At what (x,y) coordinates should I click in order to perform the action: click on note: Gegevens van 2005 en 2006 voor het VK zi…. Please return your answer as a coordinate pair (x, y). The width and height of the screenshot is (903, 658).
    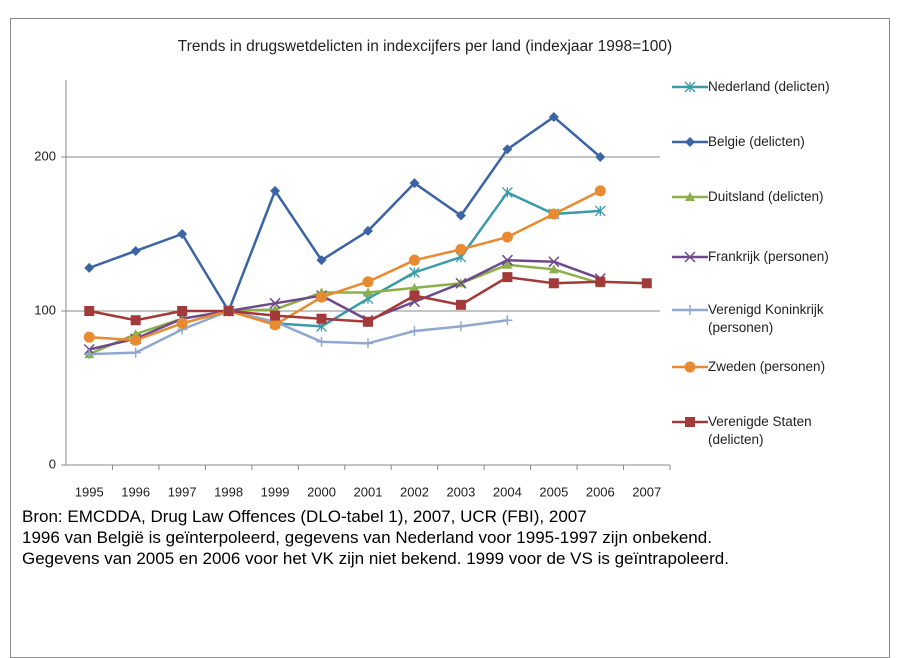
    Looking at the image, I should click on (375, 558).